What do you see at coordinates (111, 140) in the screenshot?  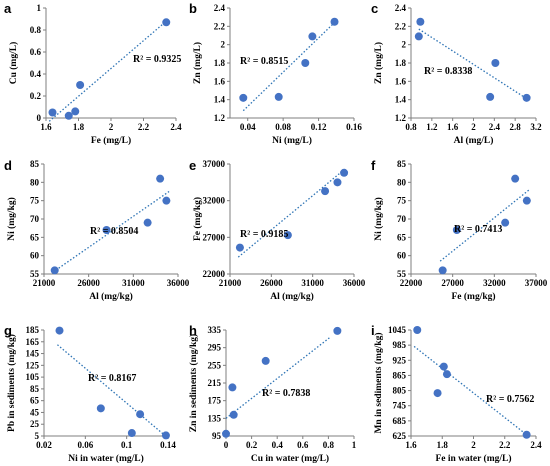 I see `x-axis-title: Fe (mg/L)` at bounding box center [111, 140].